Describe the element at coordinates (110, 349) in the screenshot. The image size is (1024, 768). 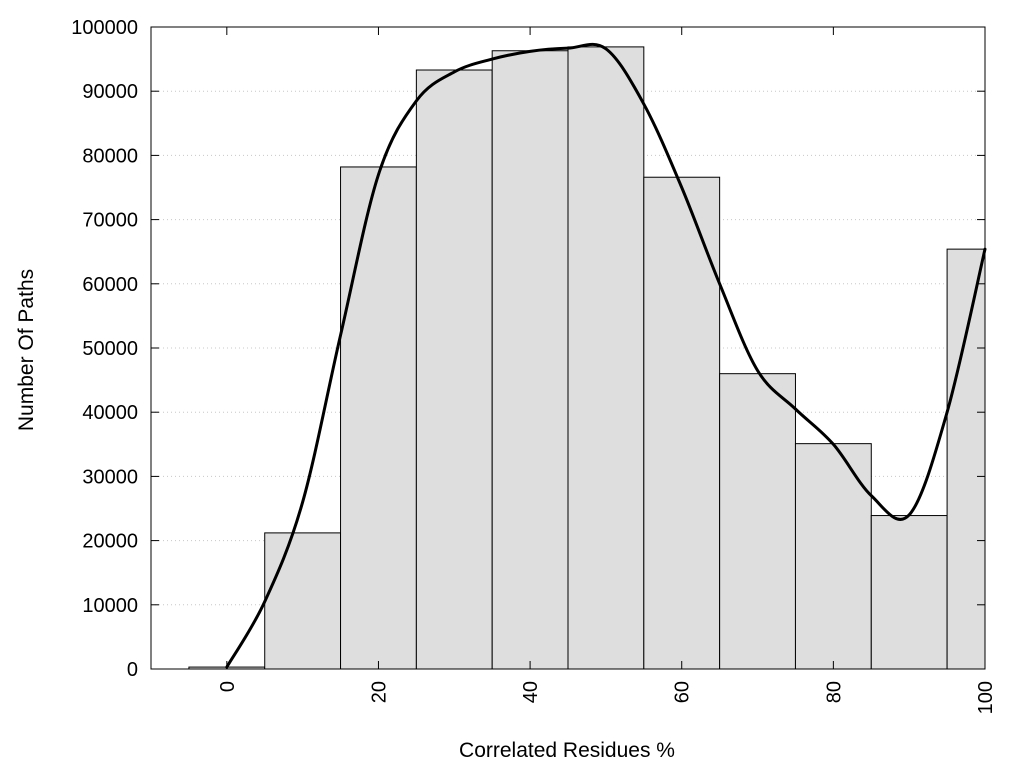
I see `y-tick-label: 50000` at that location.